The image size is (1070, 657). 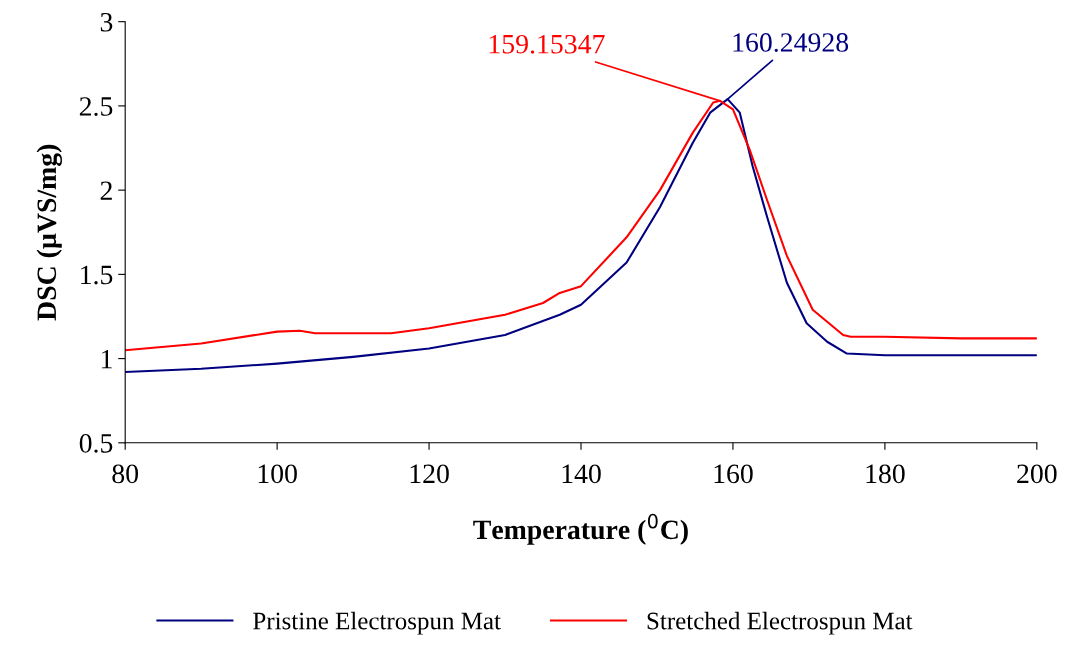 I want to click on y-tick-label: 0.5, so click(x=96, y=443).